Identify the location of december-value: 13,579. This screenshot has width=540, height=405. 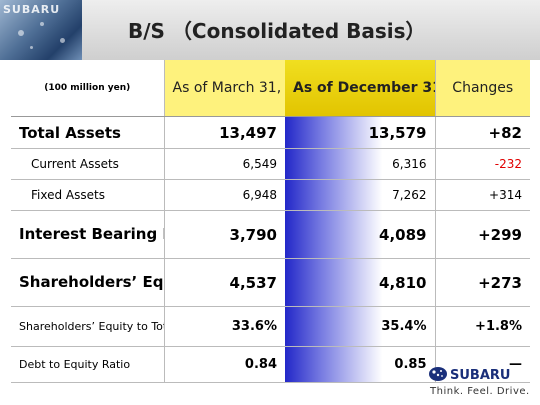
(360, 132).